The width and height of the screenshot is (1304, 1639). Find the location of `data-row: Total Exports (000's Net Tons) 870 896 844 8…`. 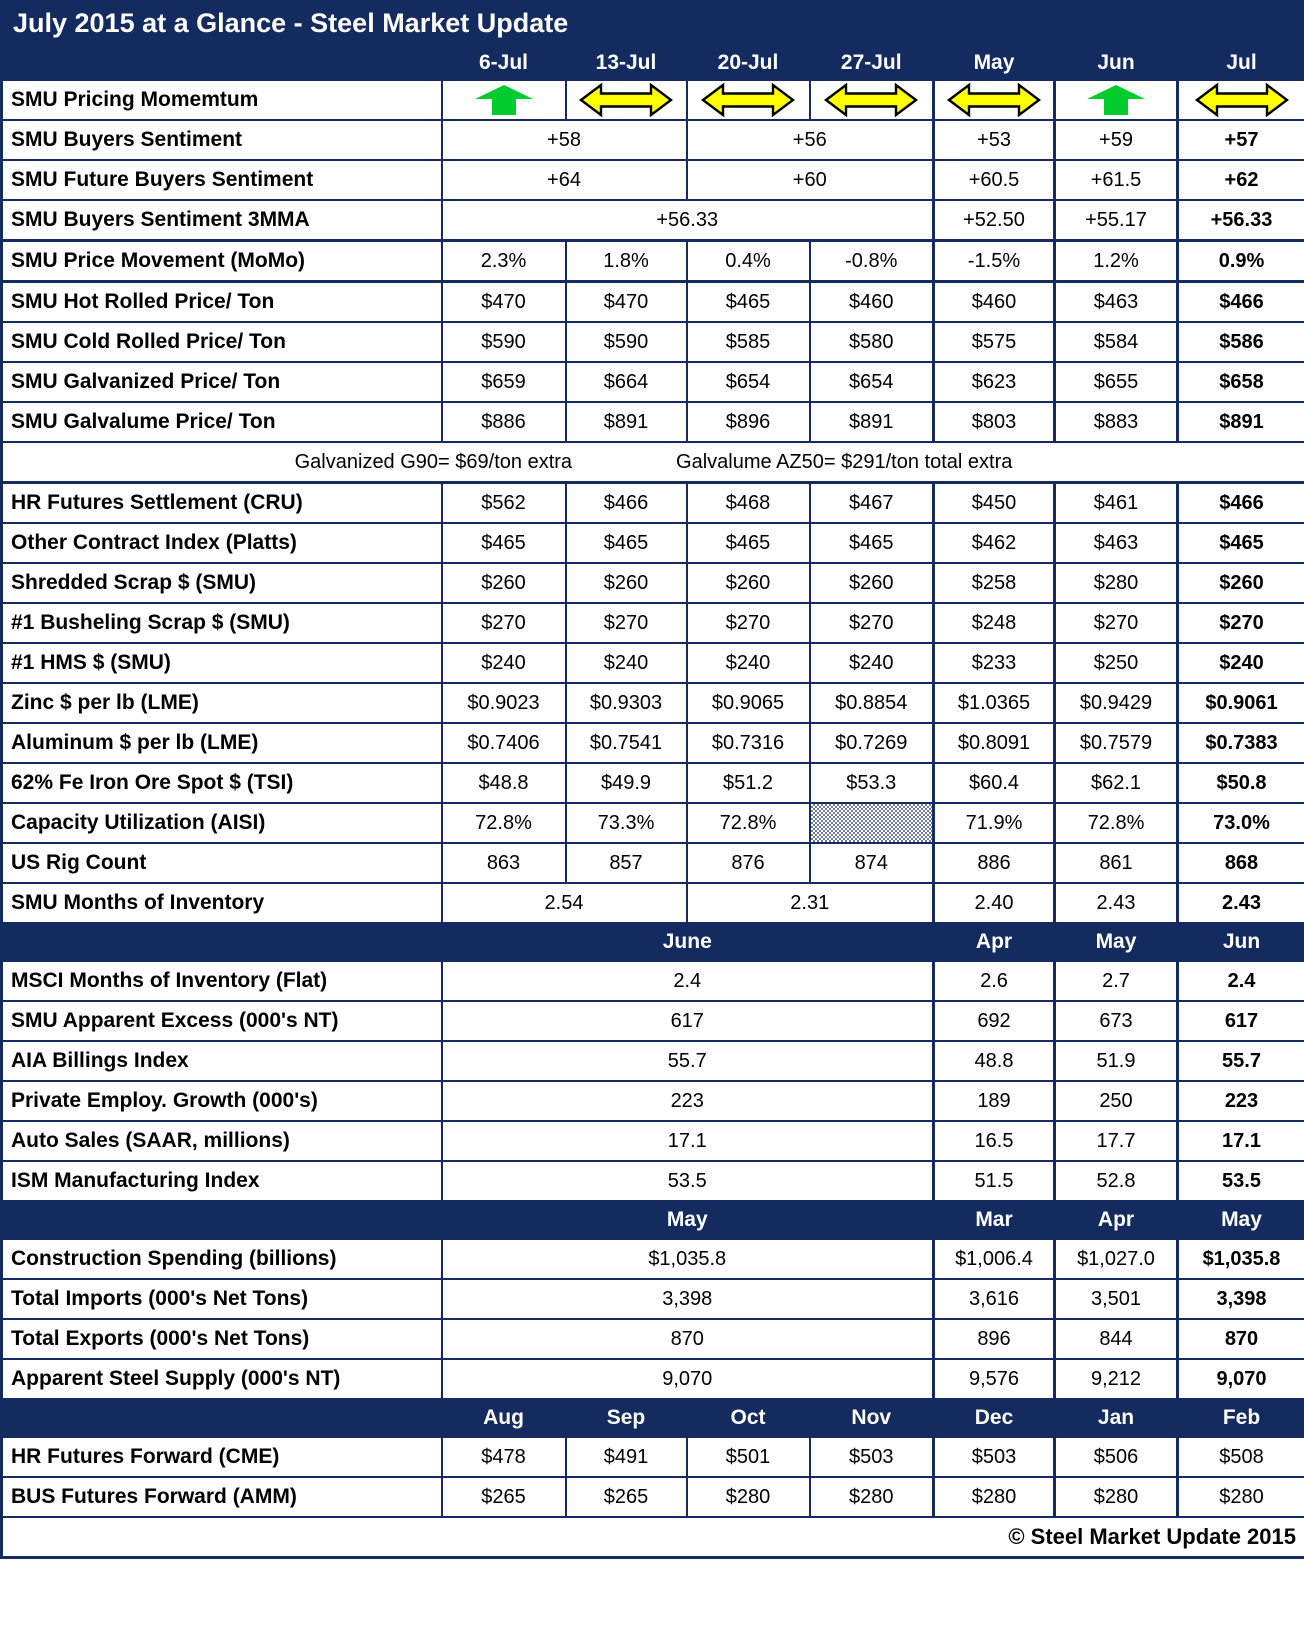

data-row: Total Exports (000's Net Tons) 870 896 844 8… is located at coordinates (652, 1339).